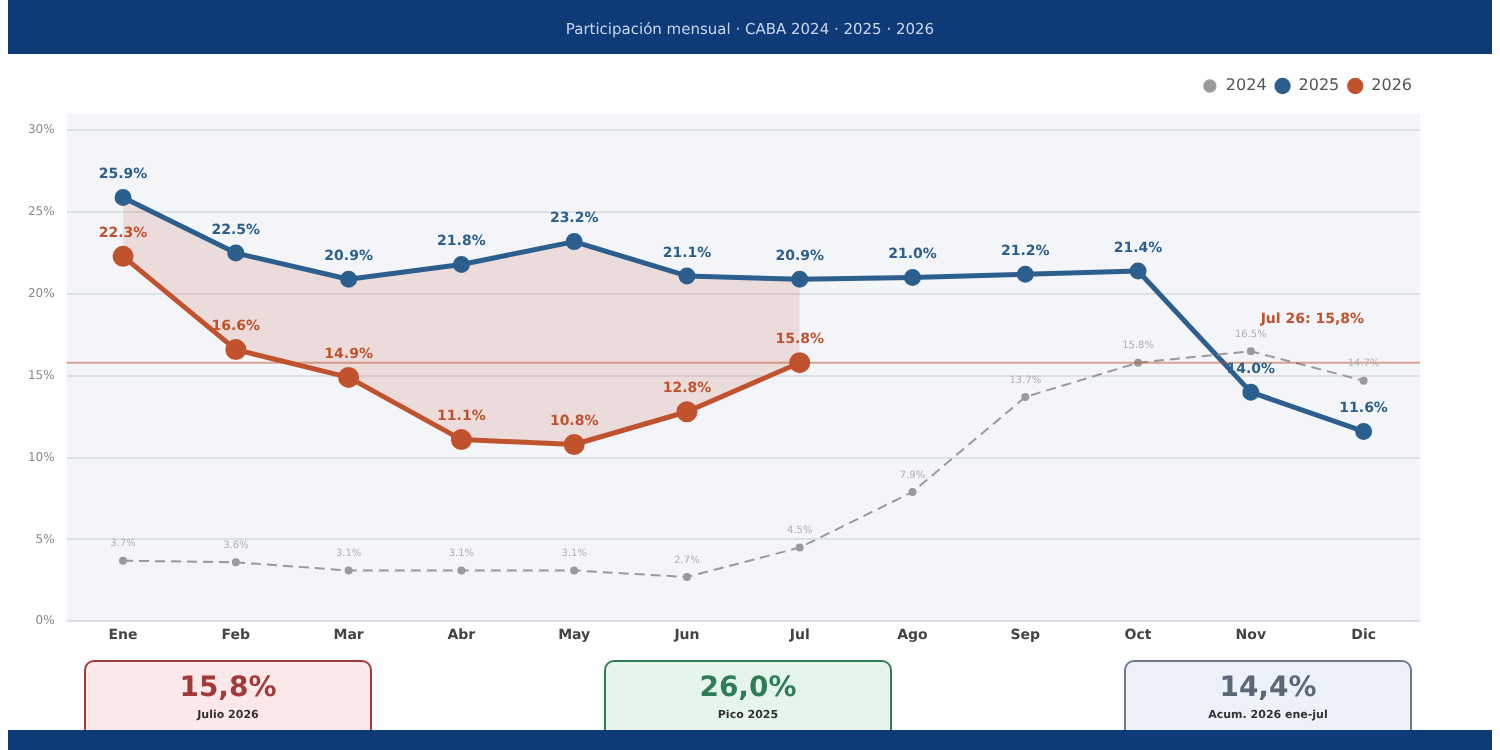 The height and width of the screenshot is (750, 1500). What do you see at coordinates (1268, 688) in the screenshot?
I see `text: 14,4%` at bounding box center [1268, 688].